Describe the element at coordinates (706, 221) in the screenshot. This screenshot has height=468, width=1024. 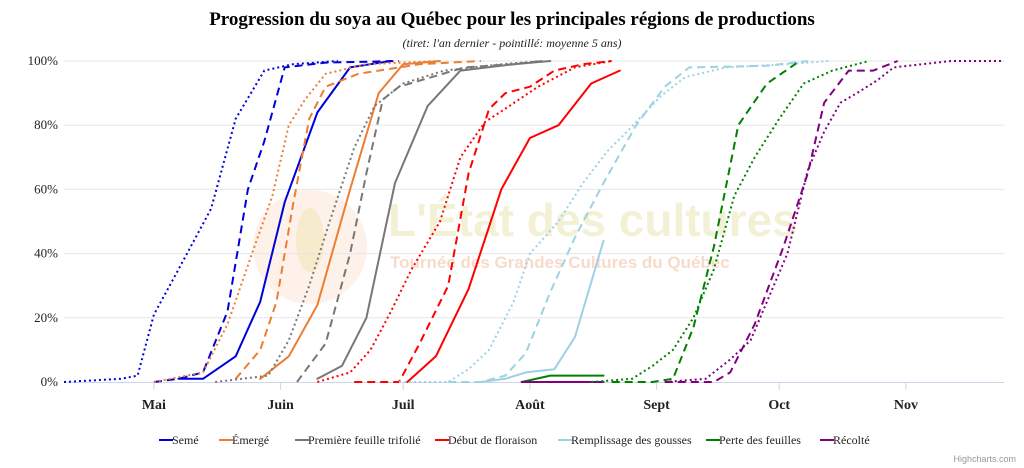
I see `series-line-perte-des-feuilles-dashed` at that location.